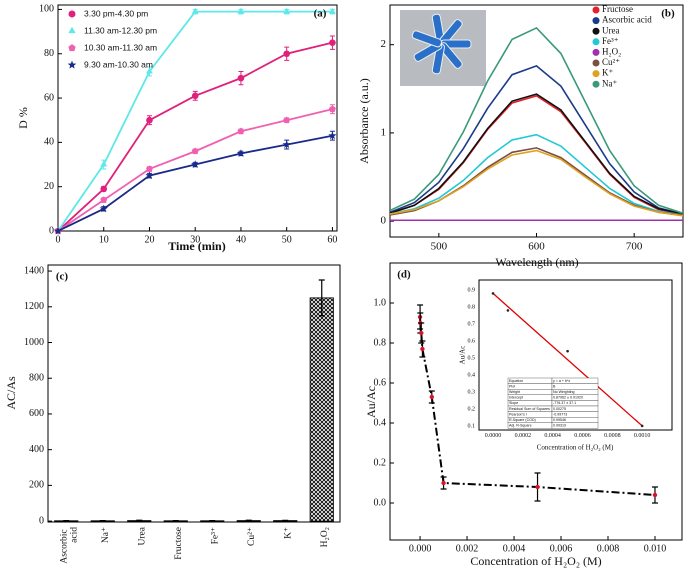  Describe the element at coordinates (516, 381) in the screenshot. I see `table-text: Equation` at that location.